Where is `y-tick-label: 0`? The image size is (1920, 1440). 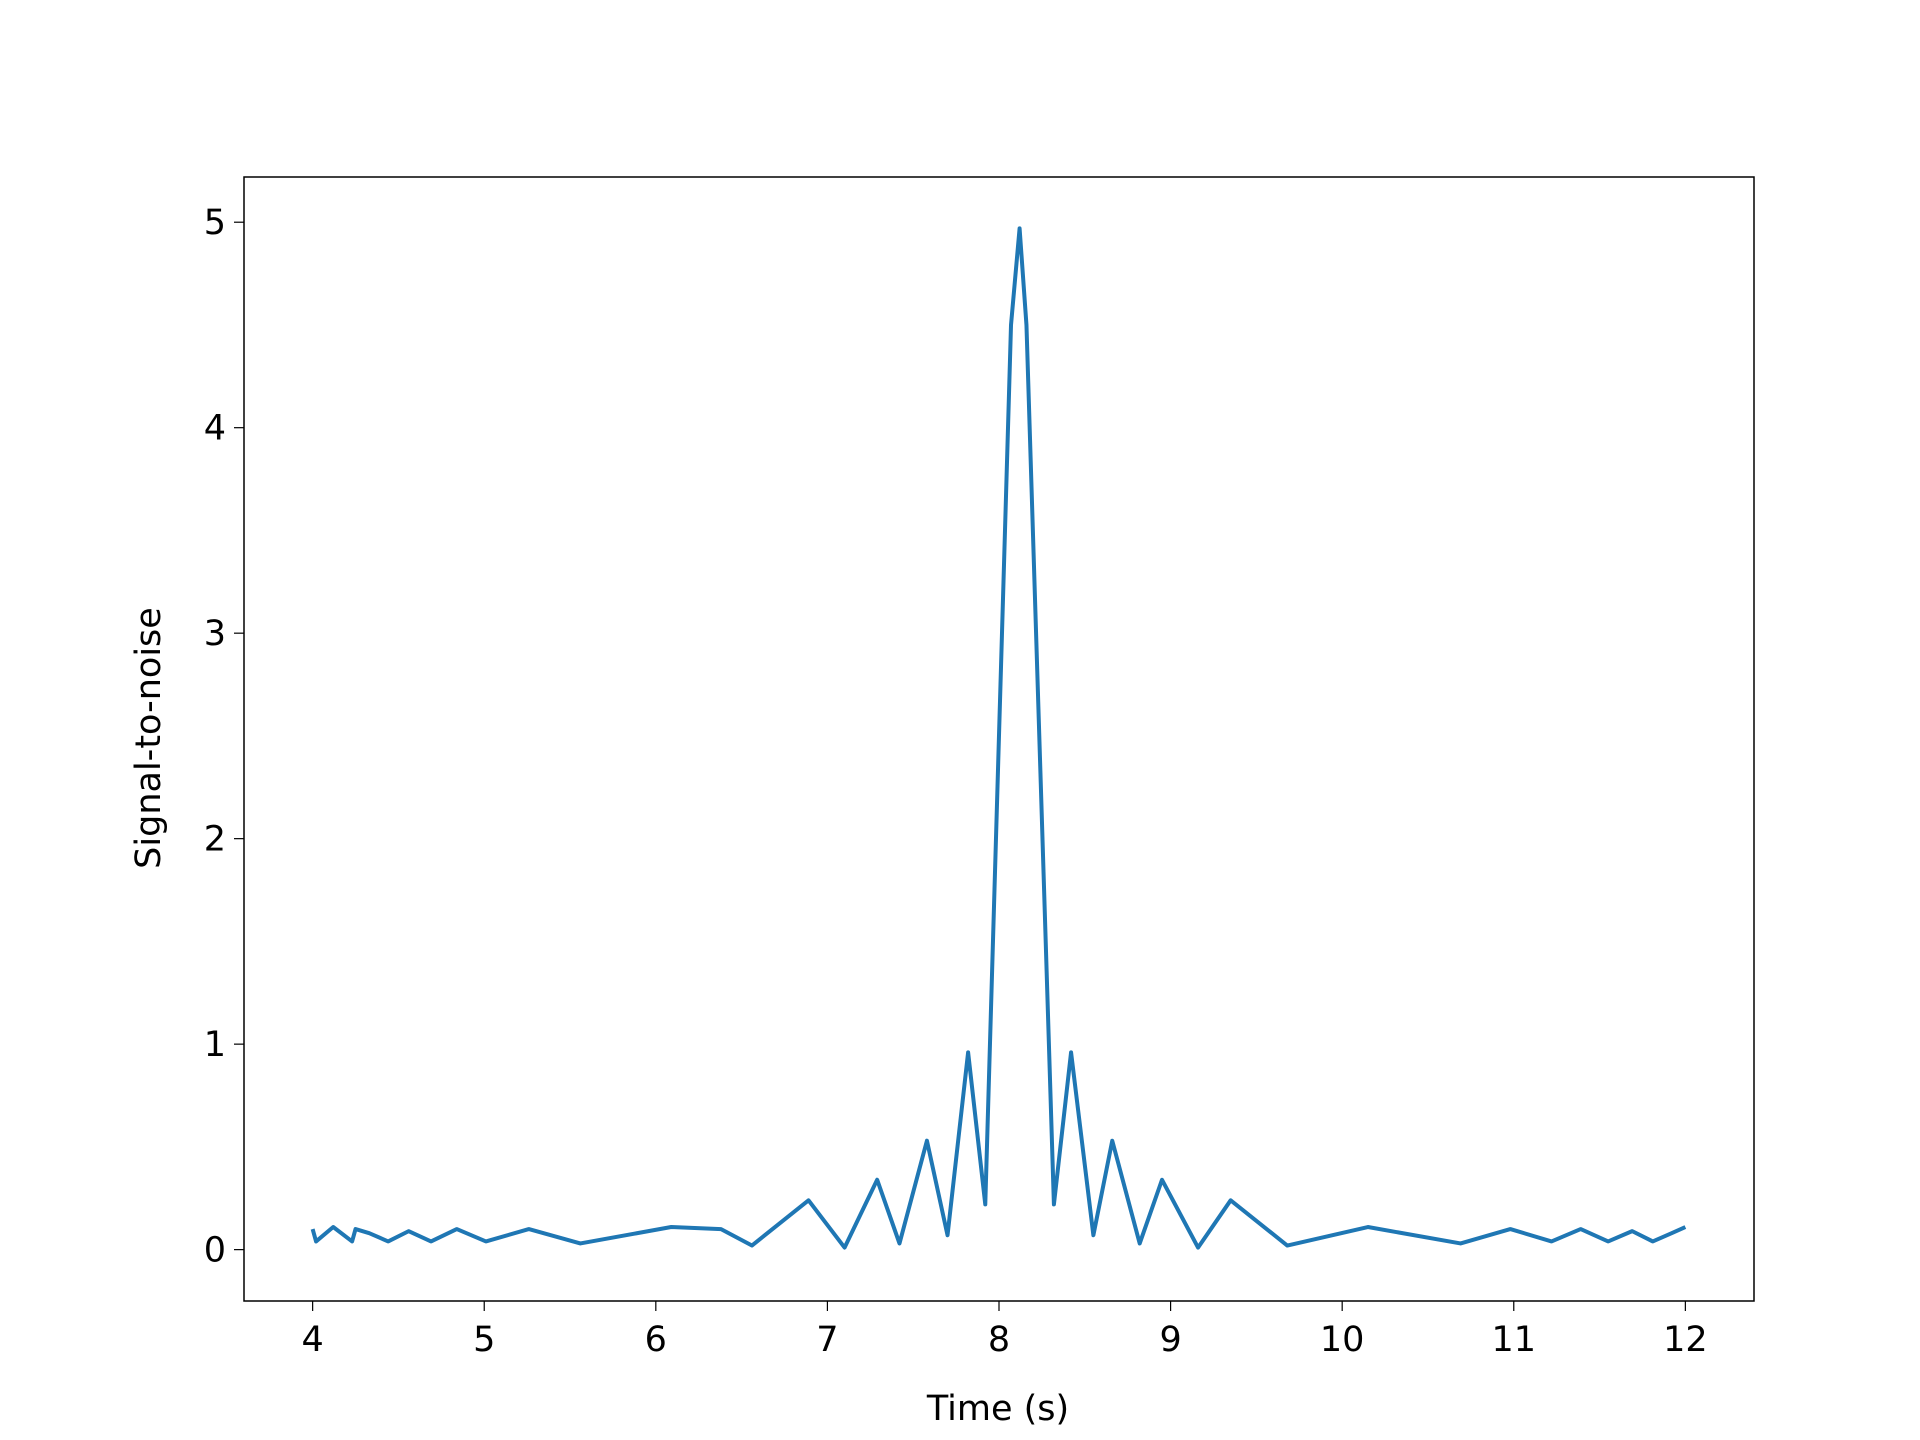 y-tick-label: 0 is located at coordinates (215, 1251).